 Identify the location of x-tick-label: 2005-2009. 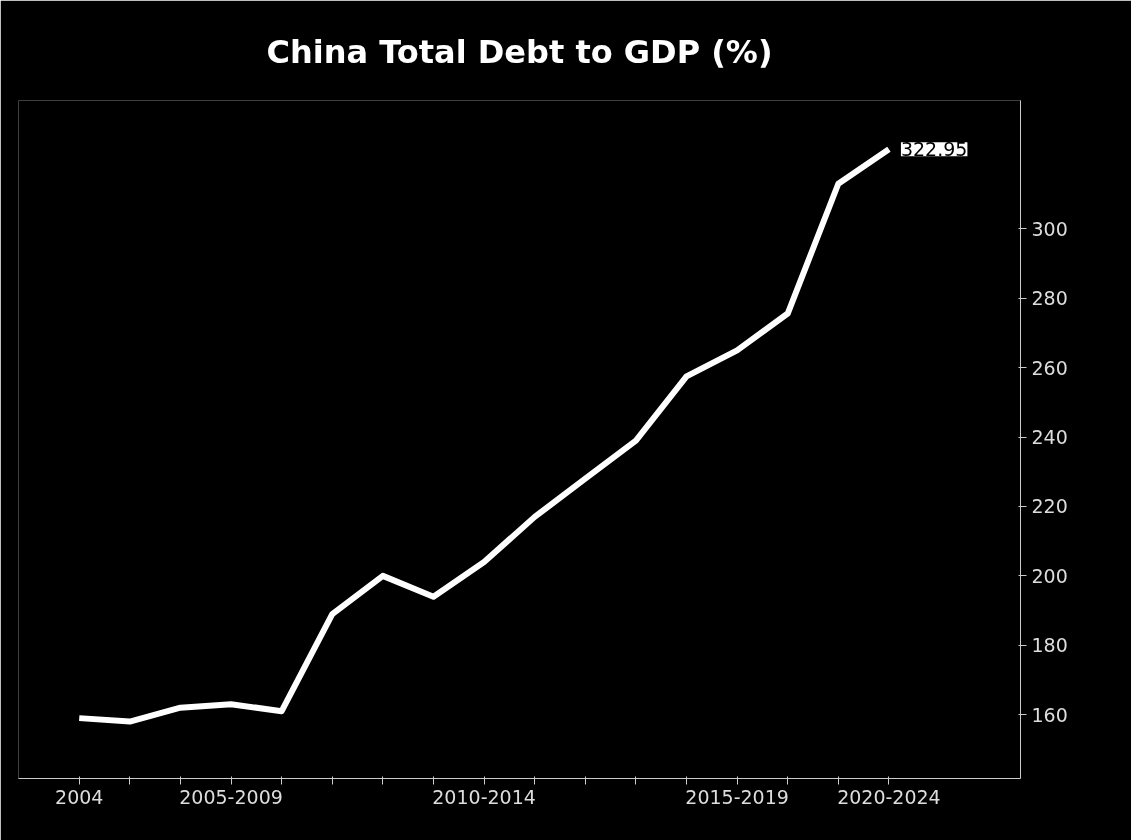
(231, 796).